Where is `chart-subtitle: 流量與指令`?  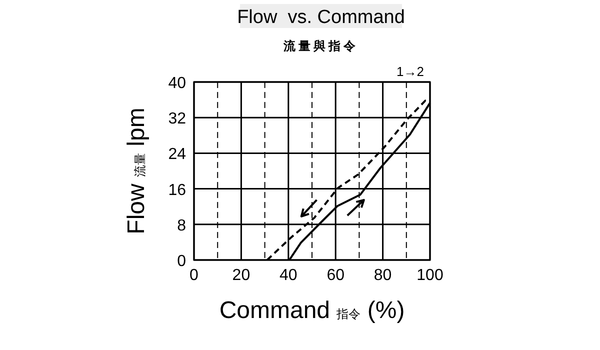 chart-subtitle: 流量與指令 is located at coordinates (320, 46).